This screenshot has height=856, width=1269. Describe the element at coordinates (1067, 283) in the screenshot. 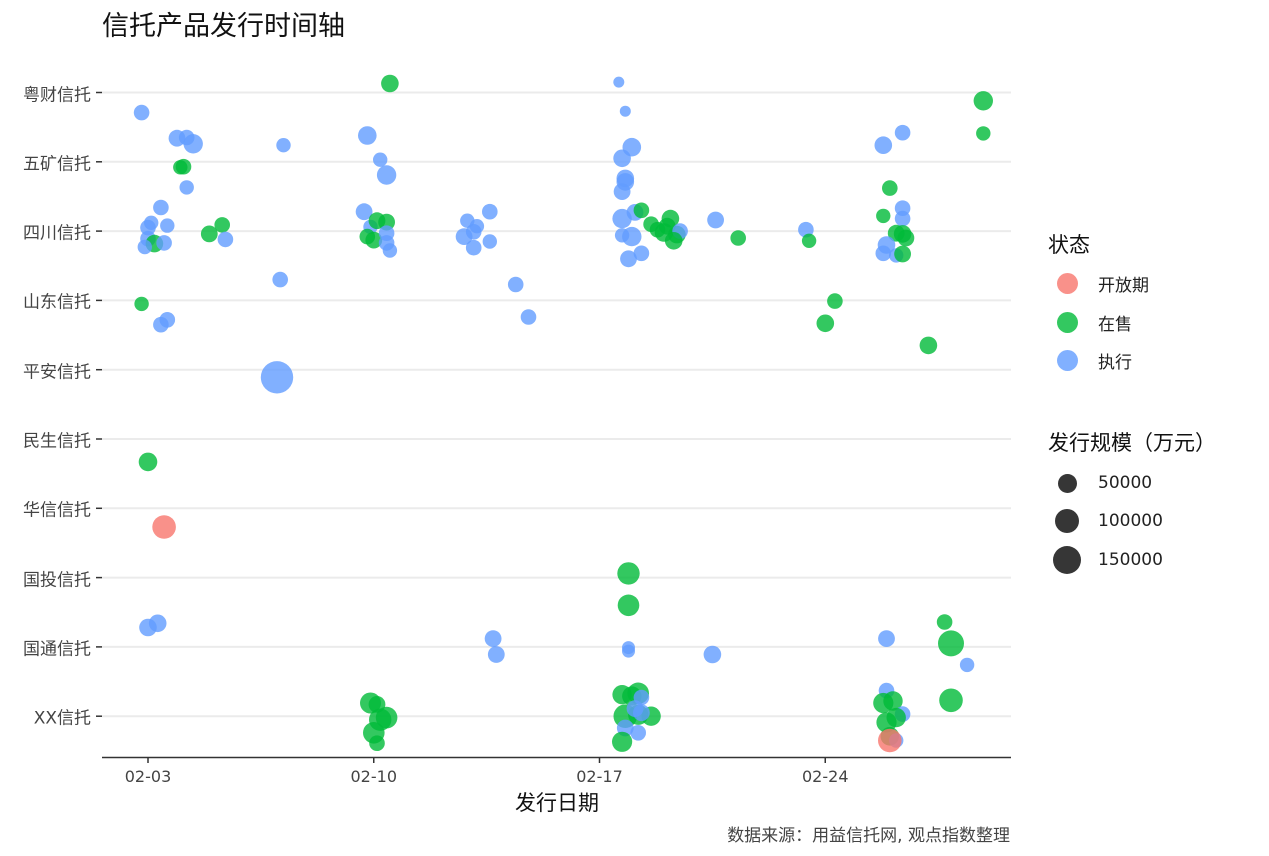

I see `legend-dot-open-icon` at that location.